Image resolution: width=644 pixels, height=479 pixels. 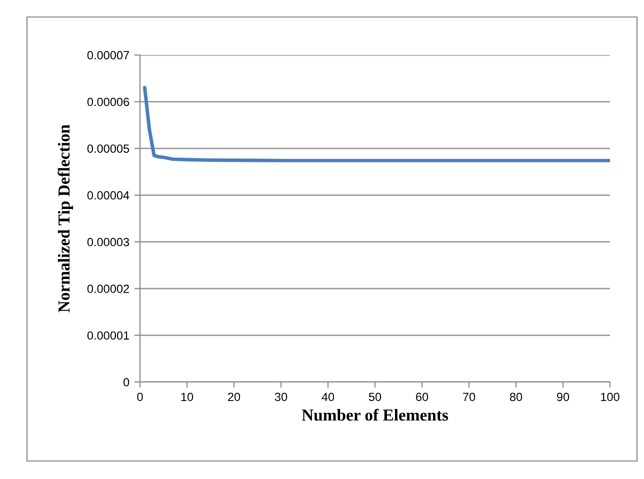 I want to click on y-tick-label: 0.00006, so click(x=108, y=102).